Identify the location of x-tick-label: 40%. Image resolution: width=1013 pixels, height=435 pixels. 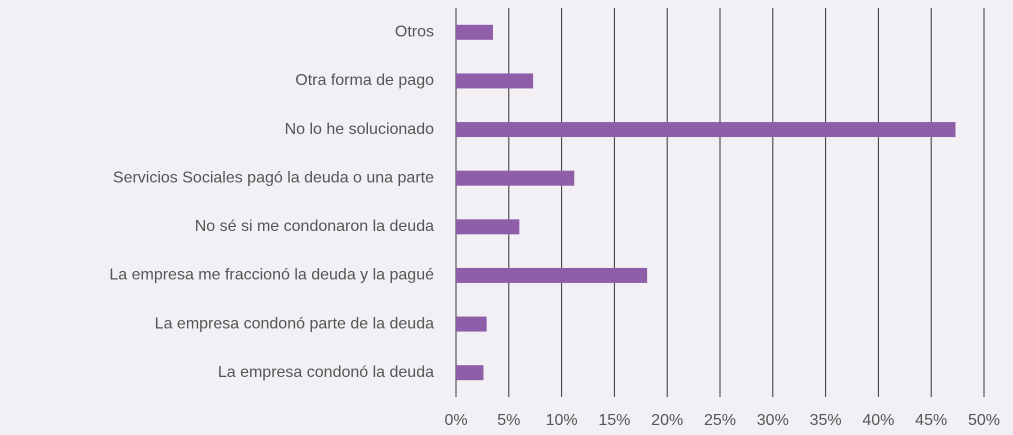
(878, 420).